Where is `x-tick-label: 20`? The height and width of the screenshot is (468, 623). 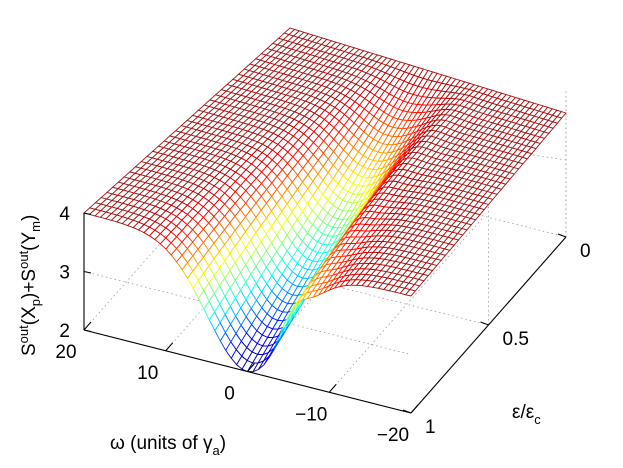
x-tick-label: 20 is located at coordinates (65, 352).